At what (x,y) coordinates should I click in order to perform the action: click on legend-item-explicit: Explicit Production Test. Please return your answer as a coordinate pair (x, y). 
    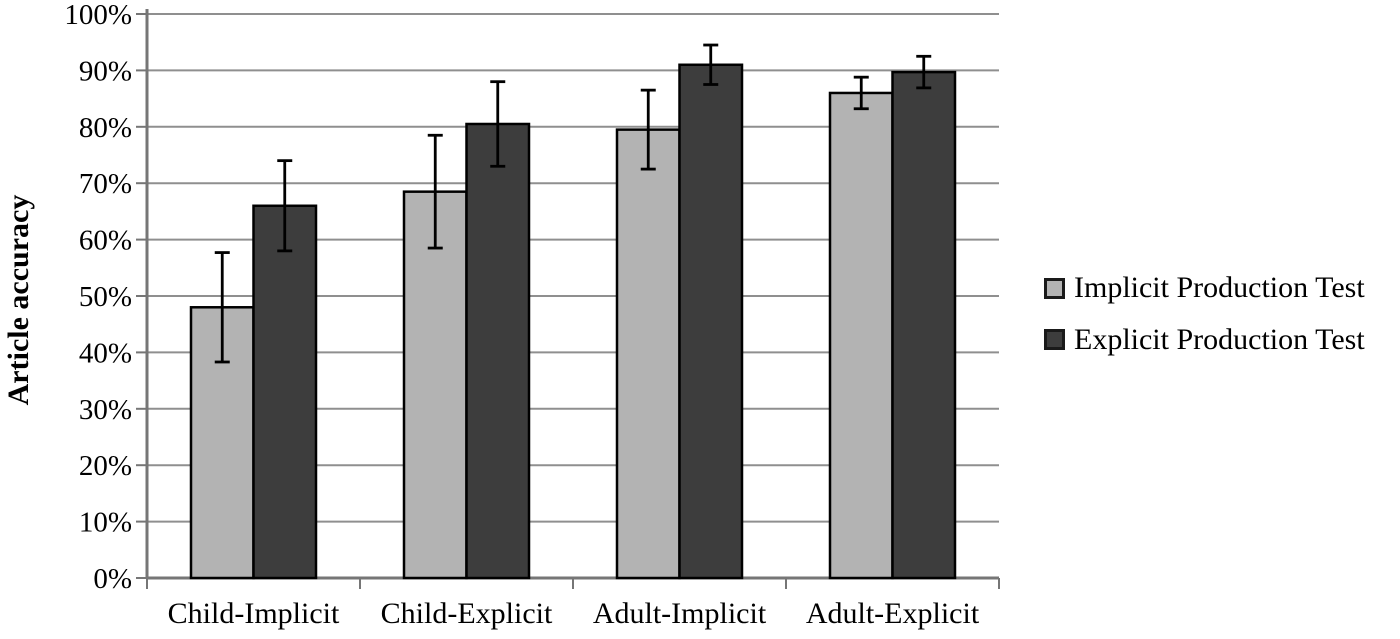
    Looking at the image, I should click on (1204, 340).